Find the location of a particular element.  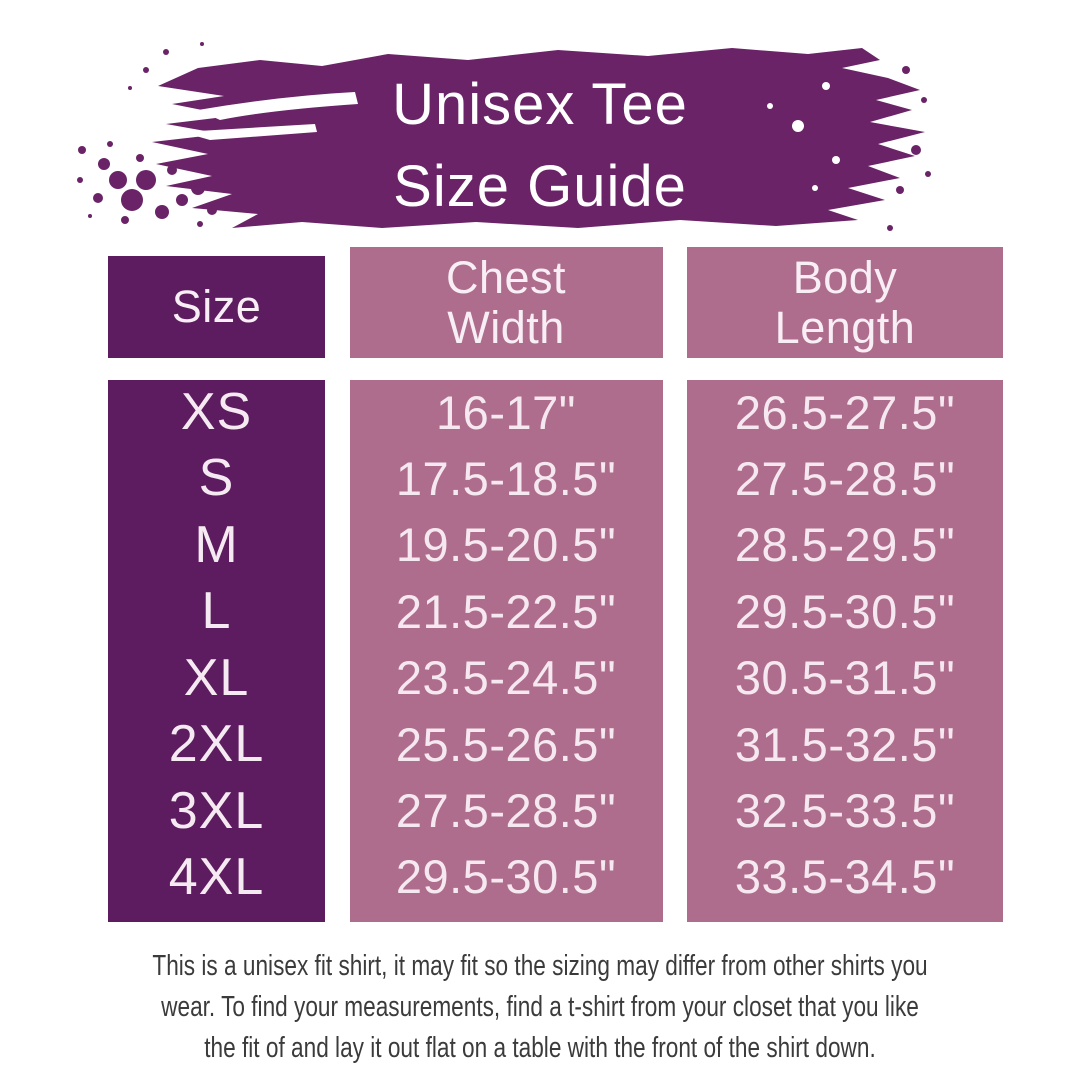

body-measurement-cell: 32.5-33.5" is located at coordinates (845, 811).